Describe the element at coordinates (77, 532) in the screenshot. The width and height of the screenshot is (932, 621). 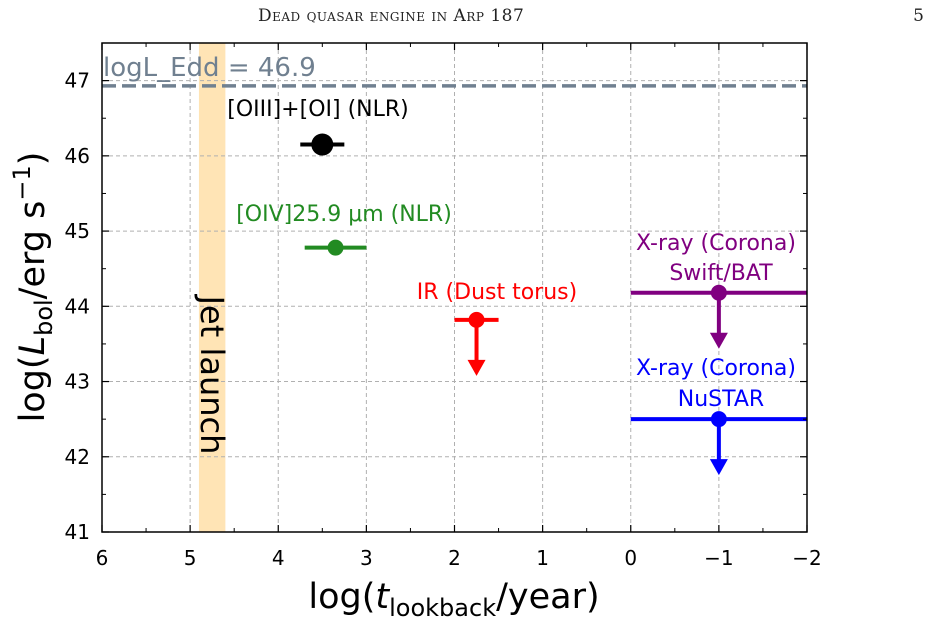
I see `y-tick-label: 41` at that location.